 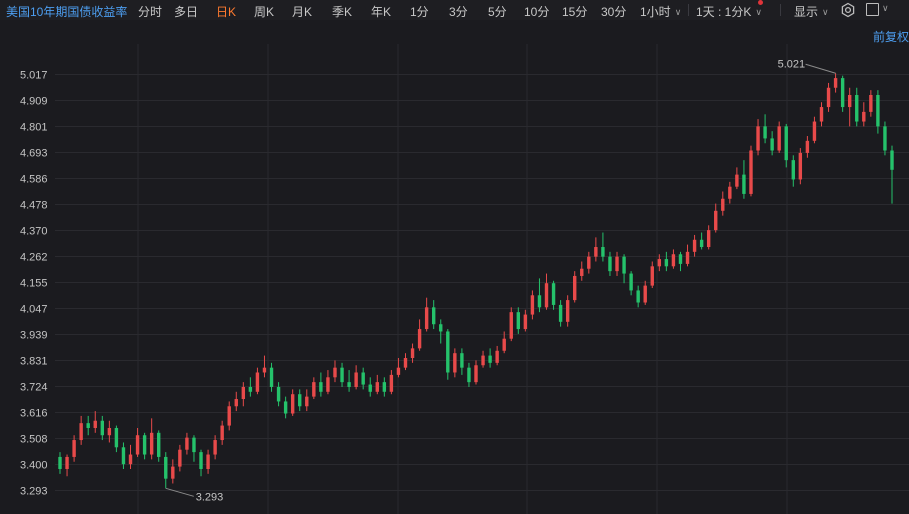 I want to click on tab-period-2: 日K, so click(x=226, y=12).